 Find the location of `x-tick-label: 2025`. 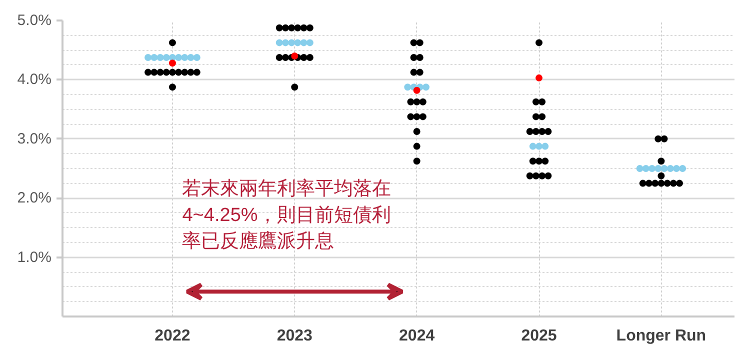

x-tick-label: 2025 is located at coordinates (539, 336).